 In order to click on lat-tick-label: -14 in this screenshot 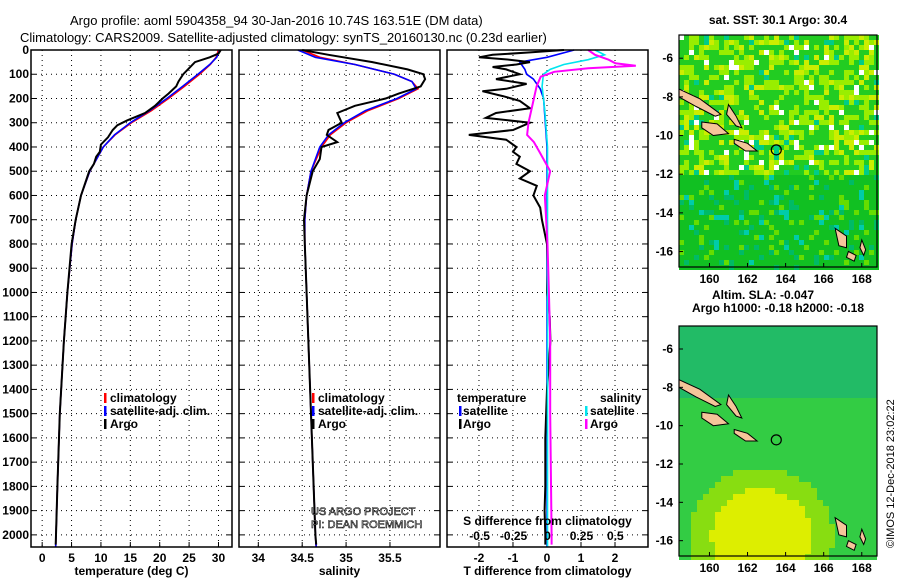, I will do `click(665, 213)`.